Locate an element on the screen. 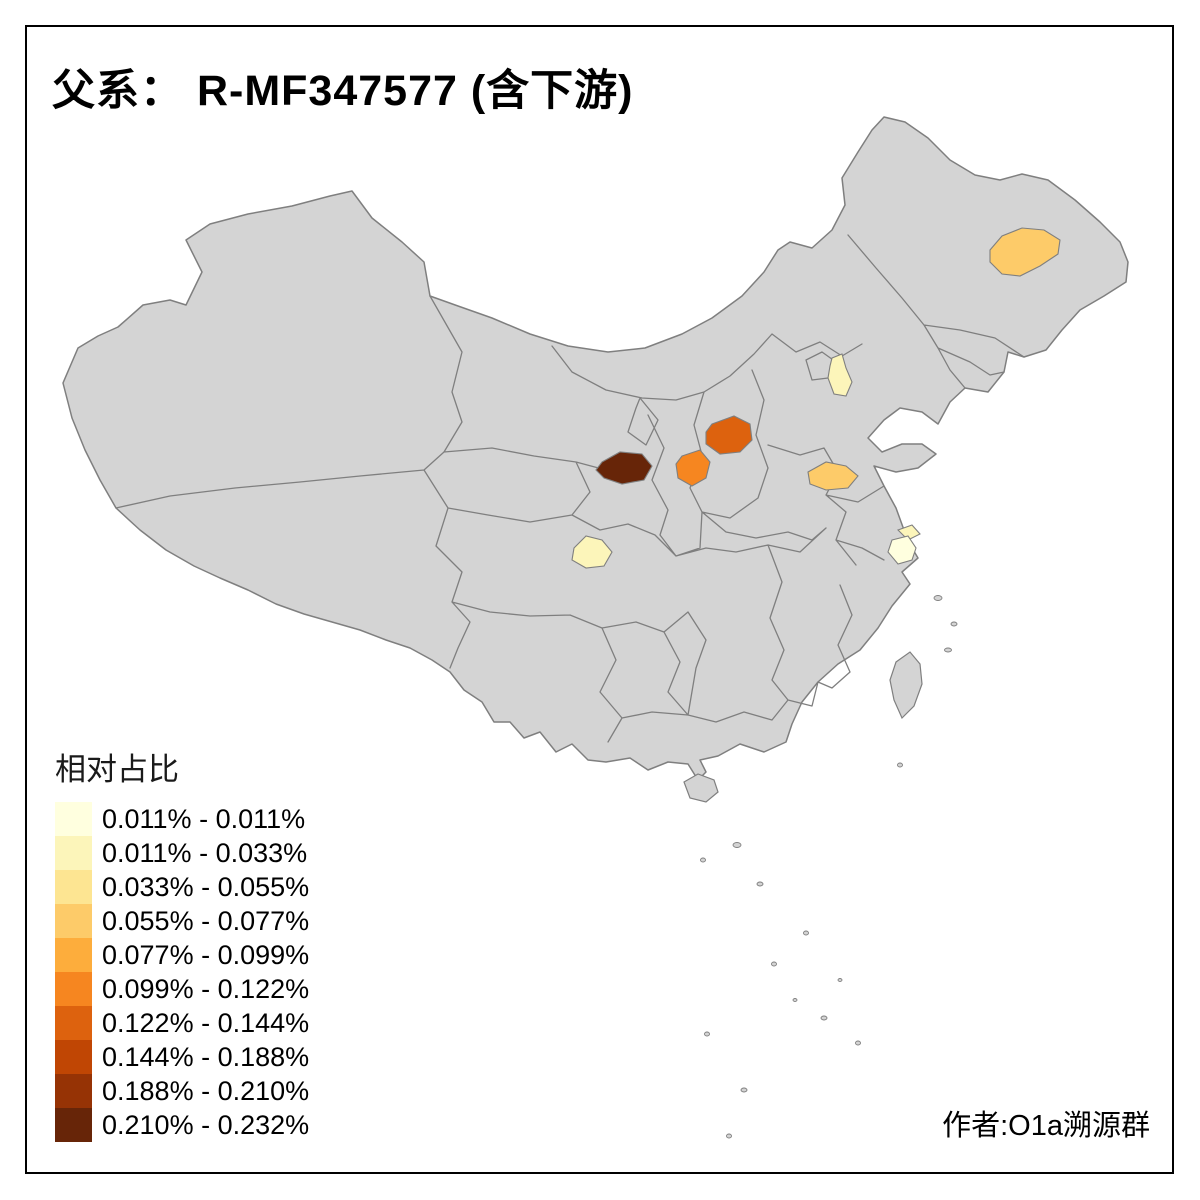 Image resolution: width=1200 pixels, height=1200 pixels. highlight-region-shanghai-suzhou is located at coordinates (902, 550).